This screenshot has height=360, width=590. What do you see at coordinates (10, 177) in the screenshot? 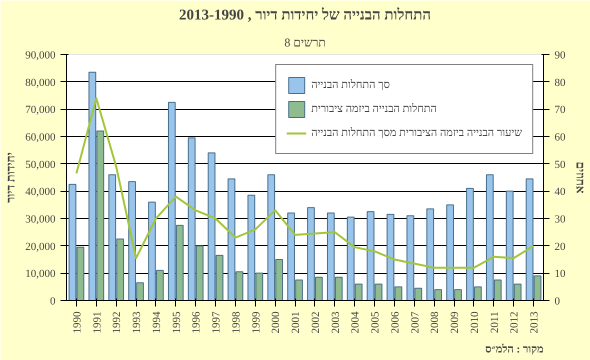
I see `y-axis-title: יחידות דיור` at bounding box center [10, 177].